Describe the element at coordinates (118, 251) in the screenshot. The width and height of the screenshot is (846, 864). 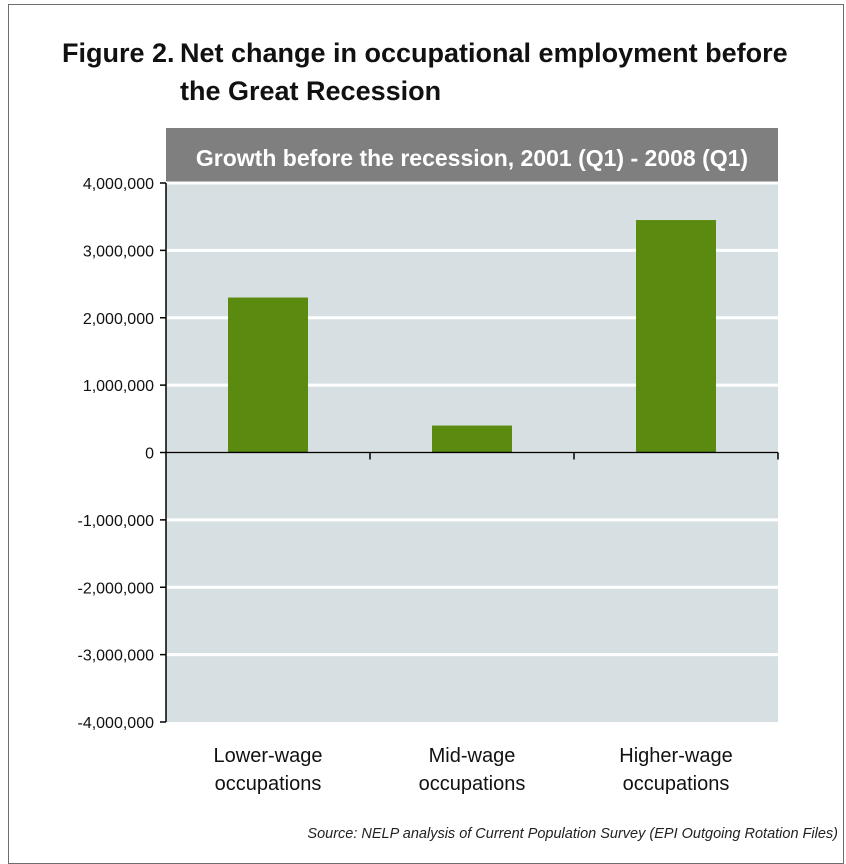
I see `y-tick-label: 3,000,000` at that location.